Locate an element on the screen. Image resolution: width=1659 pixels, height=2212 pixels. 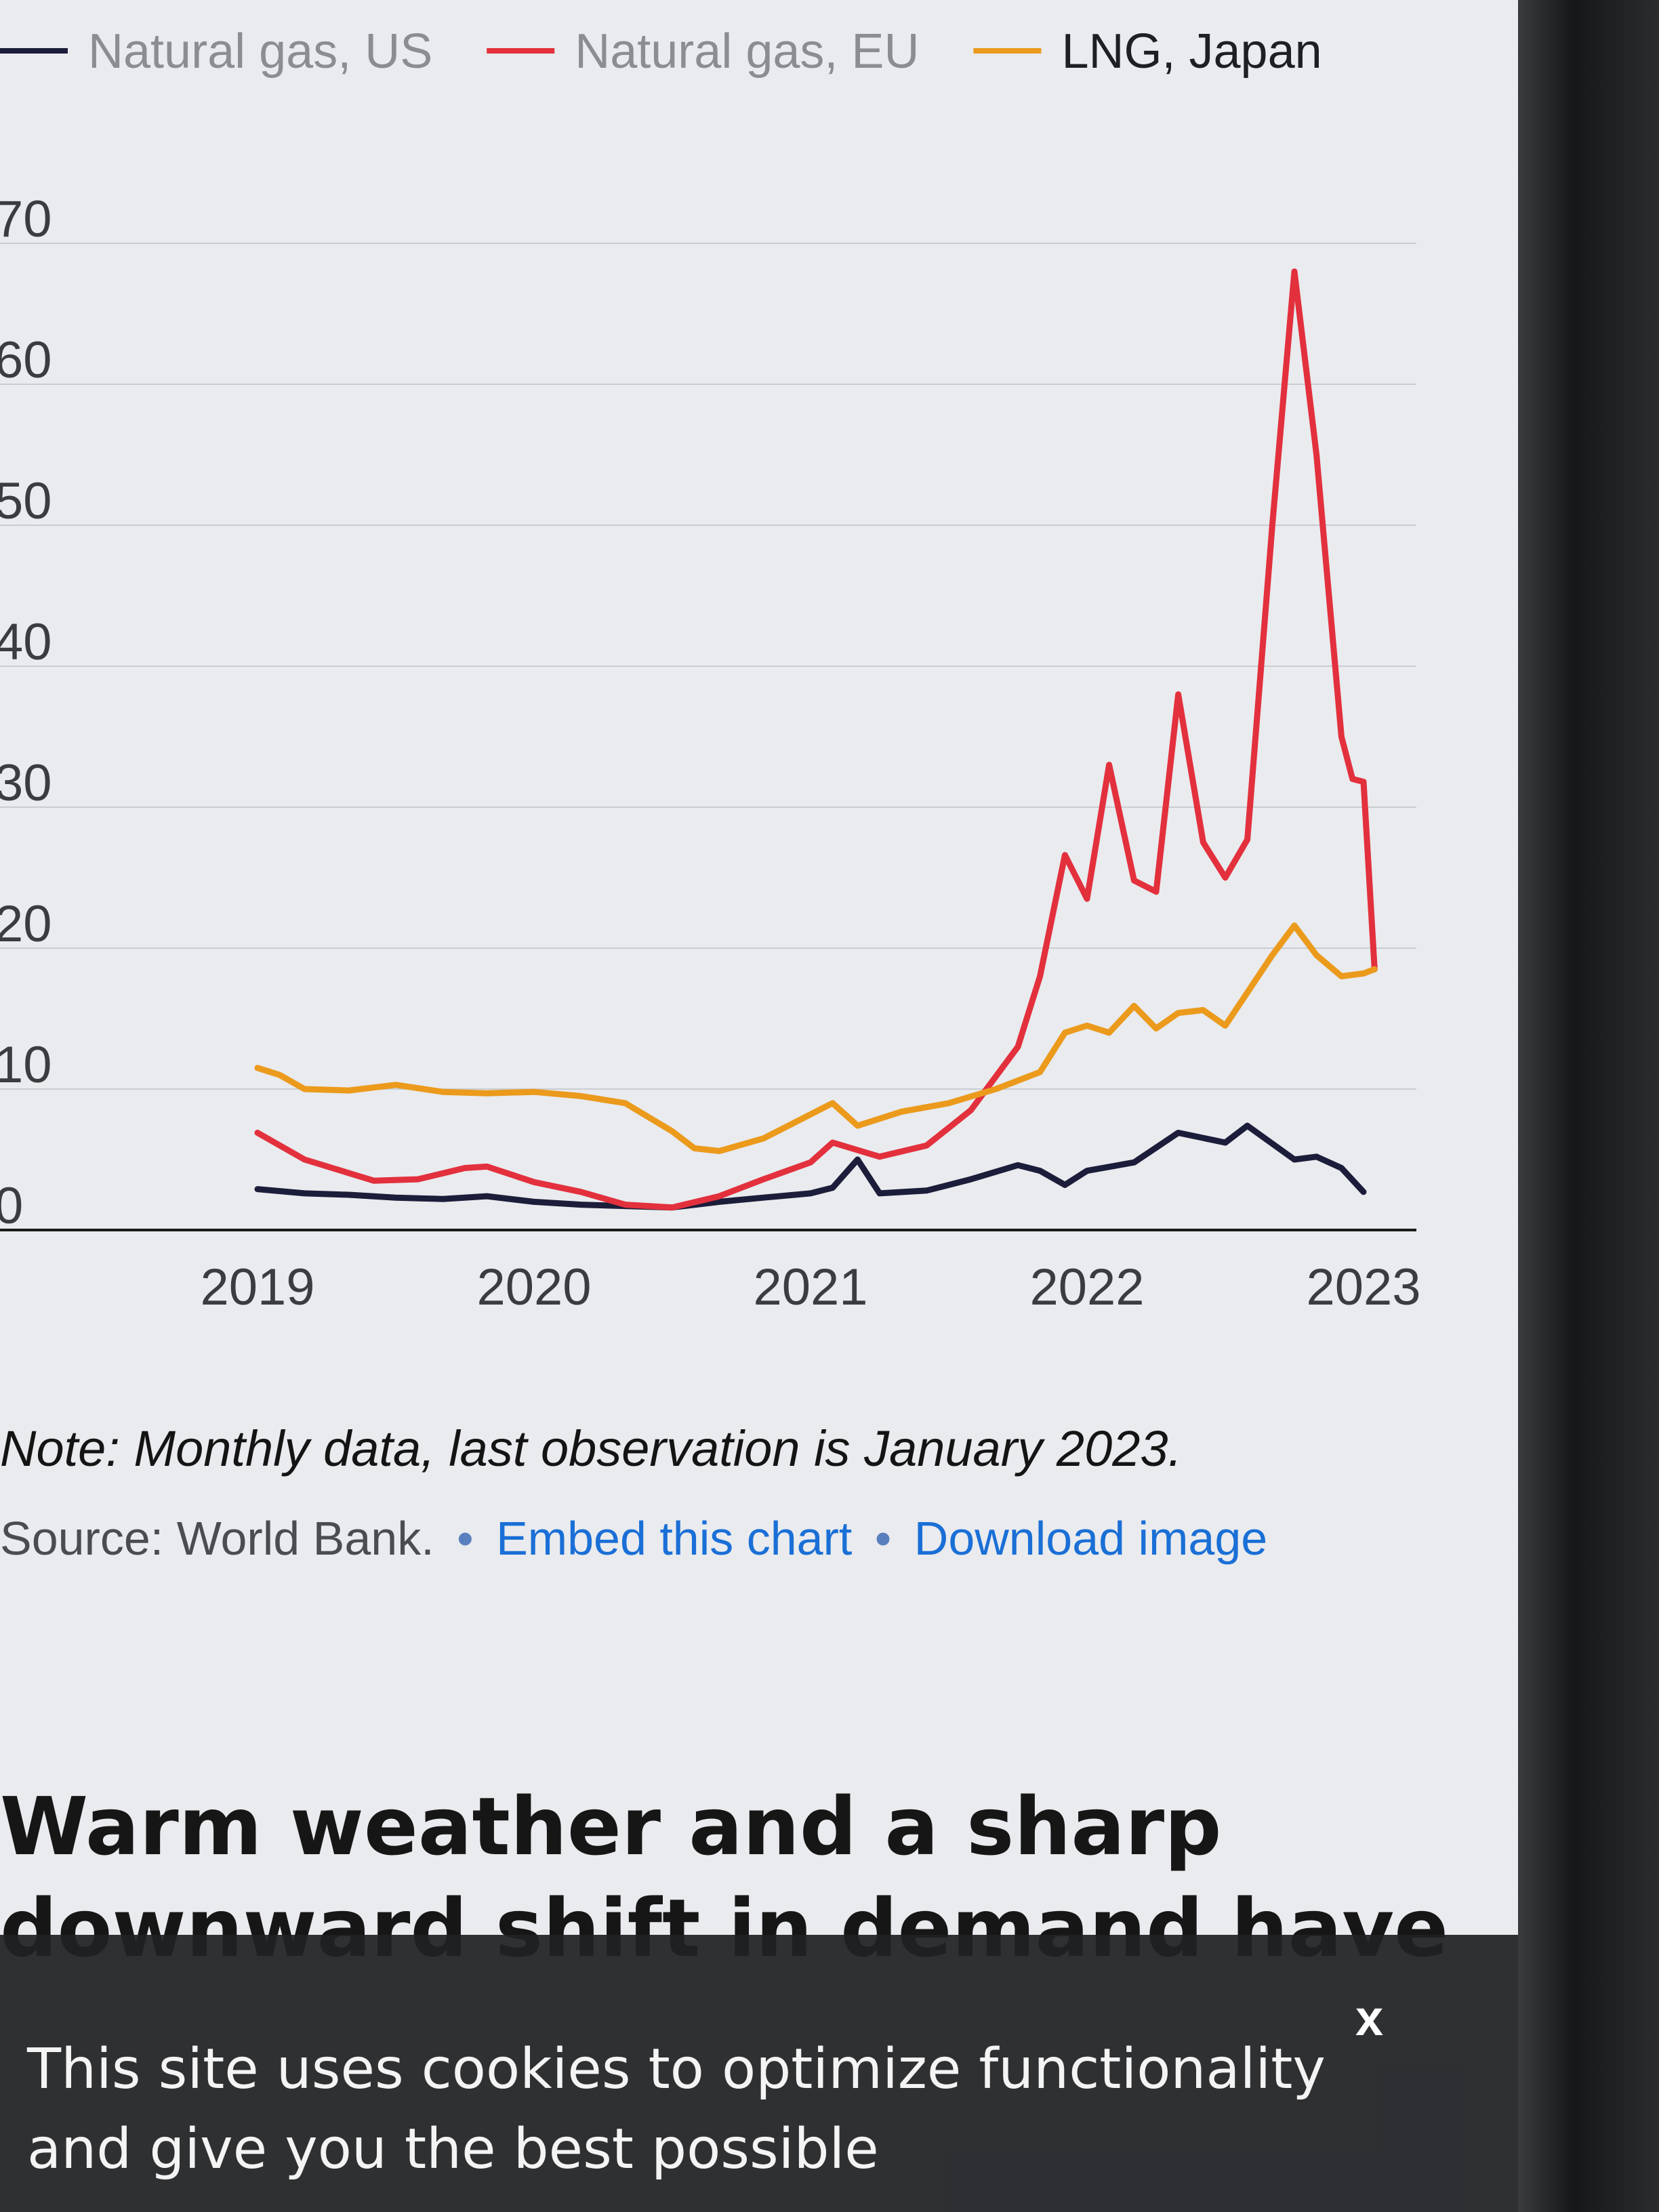
x-axis-ticks: 2019 2020 2021 2022 2023 is located at coordinates (810, 1287).